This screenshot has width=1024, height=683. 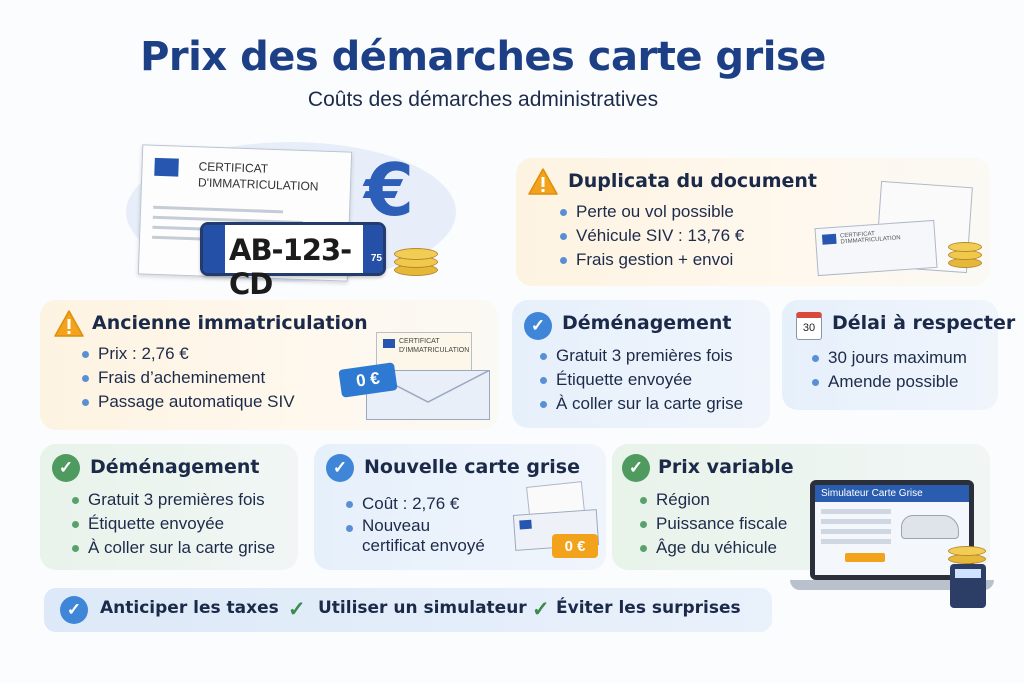 I want to click on card-demenagement-bottom-title: Déménagement, so click(x=175, y=467).